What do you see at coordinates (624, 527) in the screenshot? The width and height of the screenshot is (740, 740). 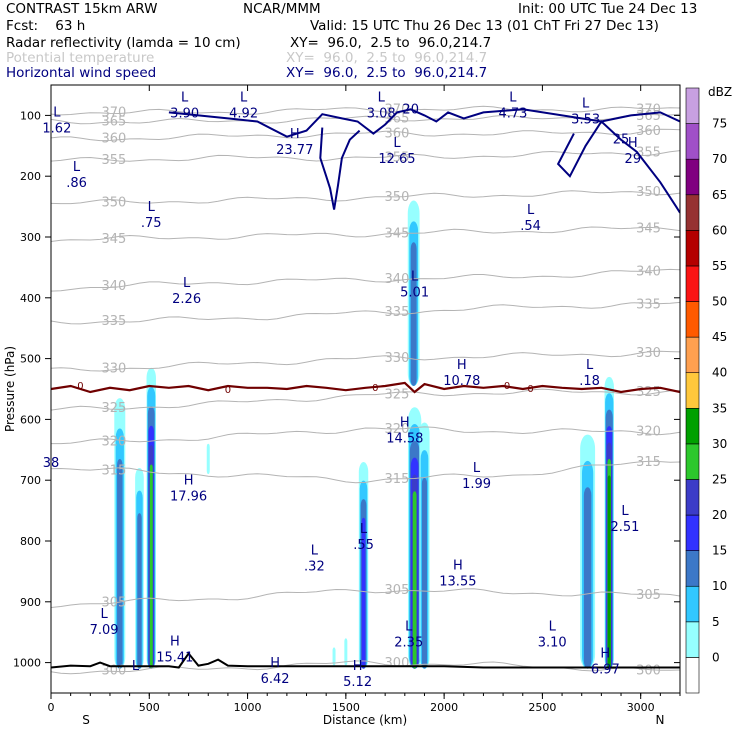 I see `extremum-value: 2.51` at bounding box center [624, 527].